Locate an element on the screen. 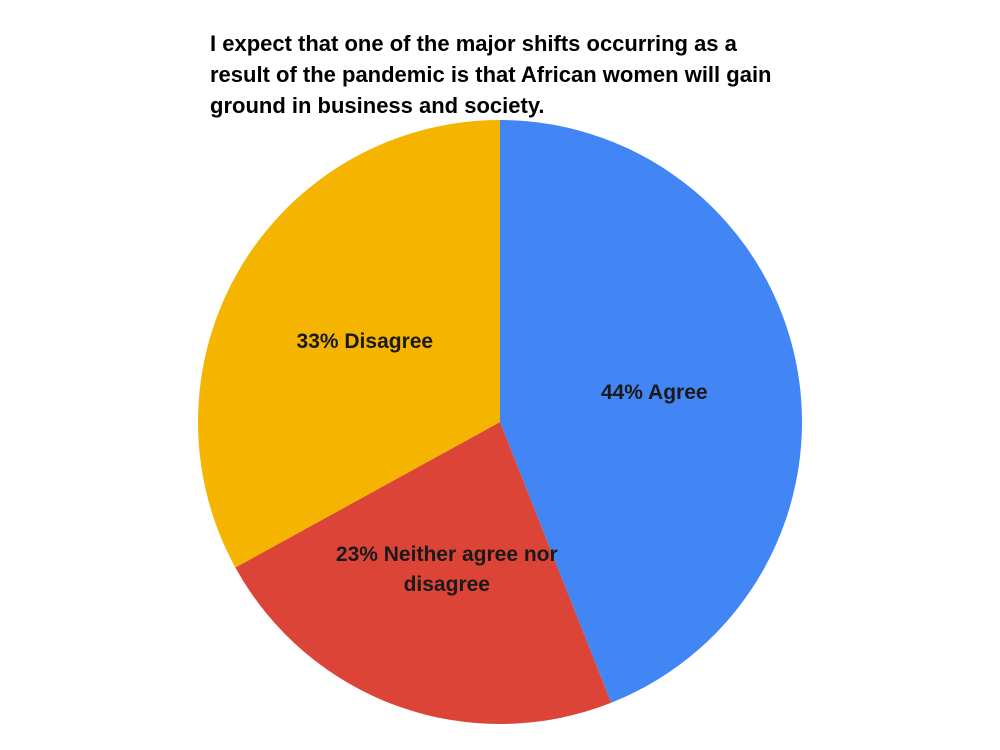 This screenshot has width=1000, height=750. slice-label: 23% Neither agree nor disagree is located at coordinates (446, 569).